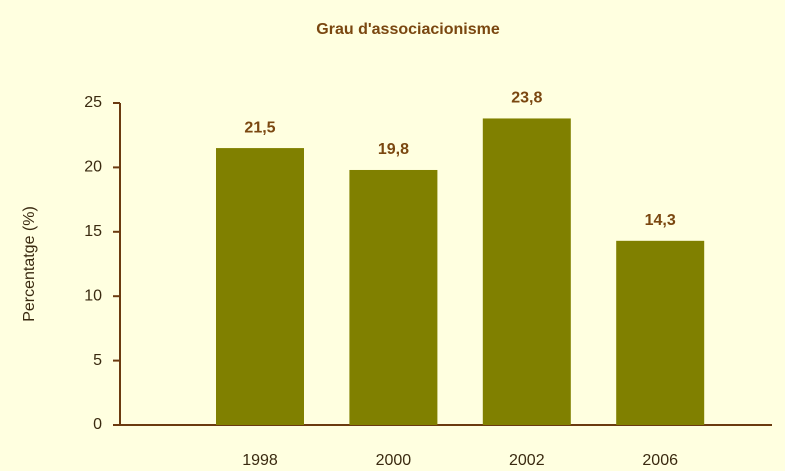 The width and height of the screenshot is (785, 471). What do you see at coordinates (660, 460) in the screenshot?
I see `x-tick-label: 2006` at bounding box center [660, 460].